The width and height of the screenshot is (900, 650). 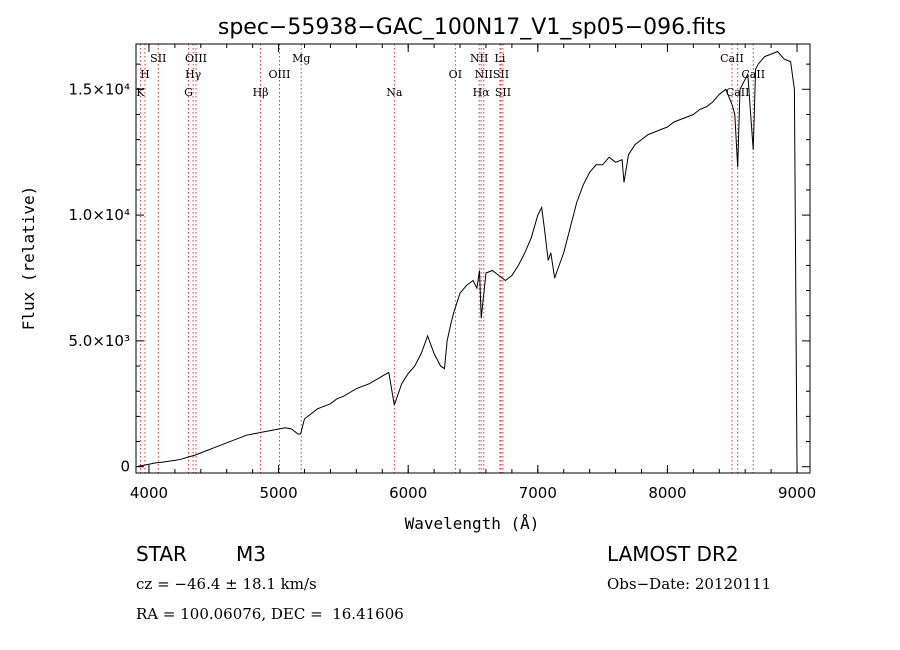 I want to click on object-subclass: M3, so click(x=251, y=554).